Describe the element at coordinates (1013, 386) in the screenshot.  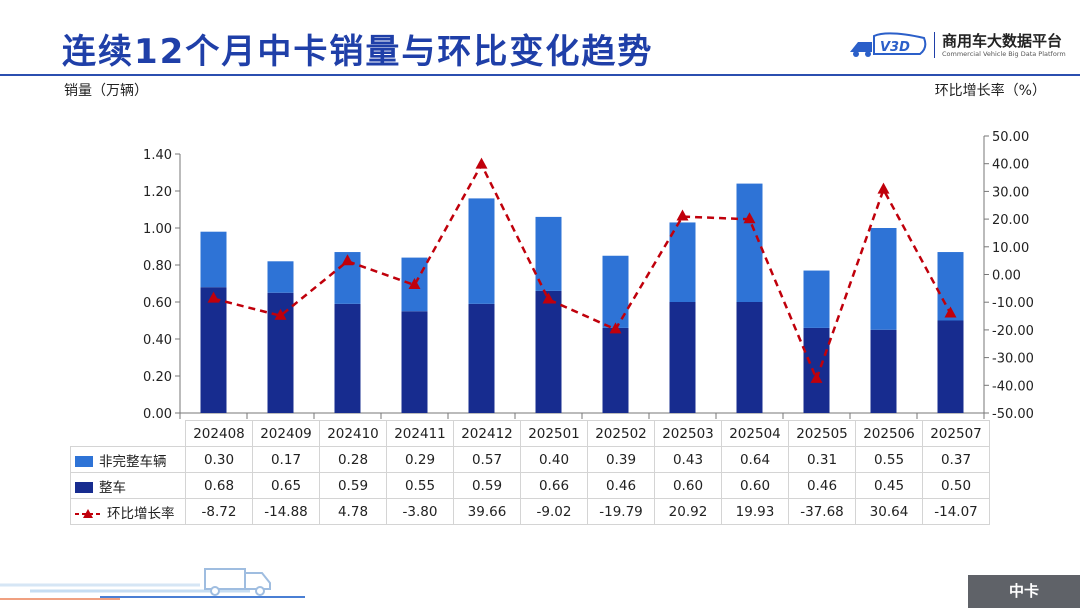
I see `right-tick-label: -40.00` at that location.